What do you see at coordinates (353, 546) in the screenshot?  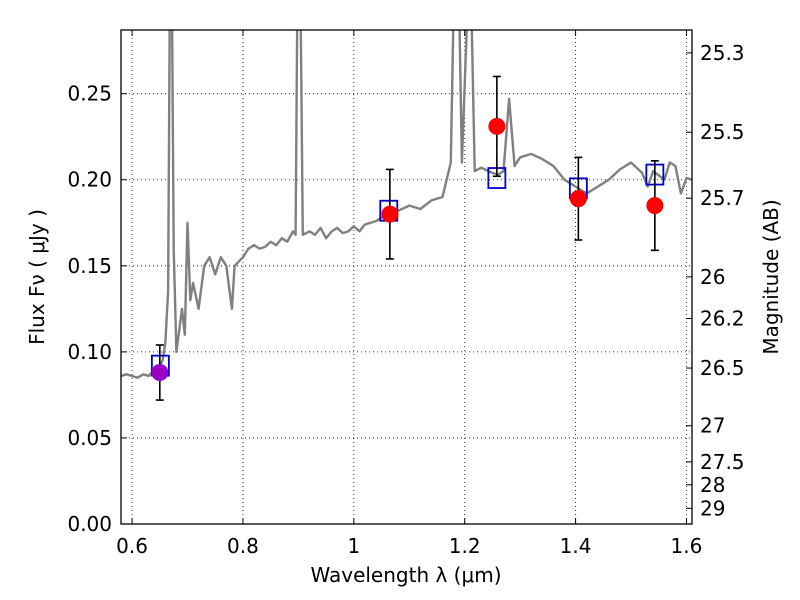 I see `x-tick-label: 1` at bounding box center [353, 546].